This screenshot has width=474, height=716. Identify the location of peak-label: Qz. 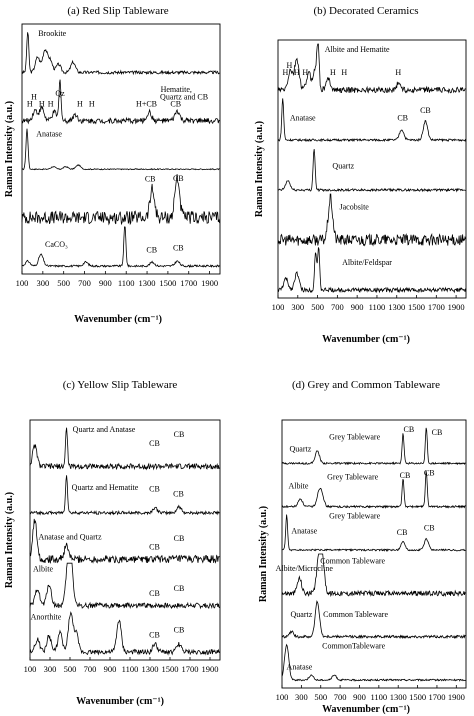
(60, 93).